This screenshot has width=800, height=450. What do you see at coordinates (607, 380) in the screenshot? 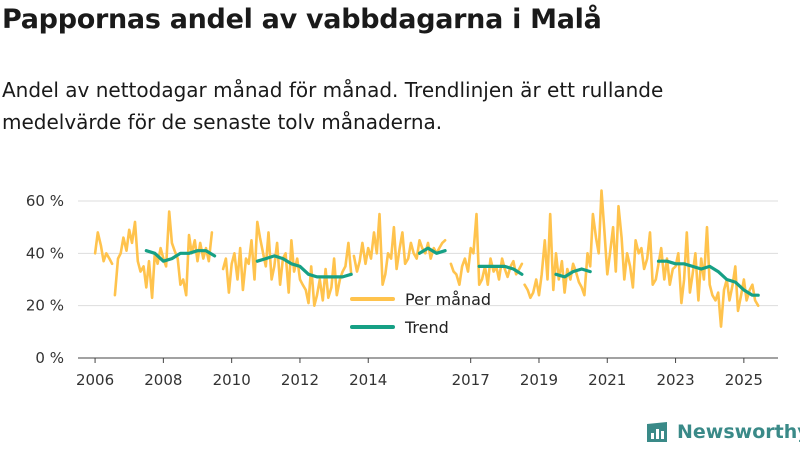
I see `x-tick-label-2021: 2021` at bounding box center [607, 380].